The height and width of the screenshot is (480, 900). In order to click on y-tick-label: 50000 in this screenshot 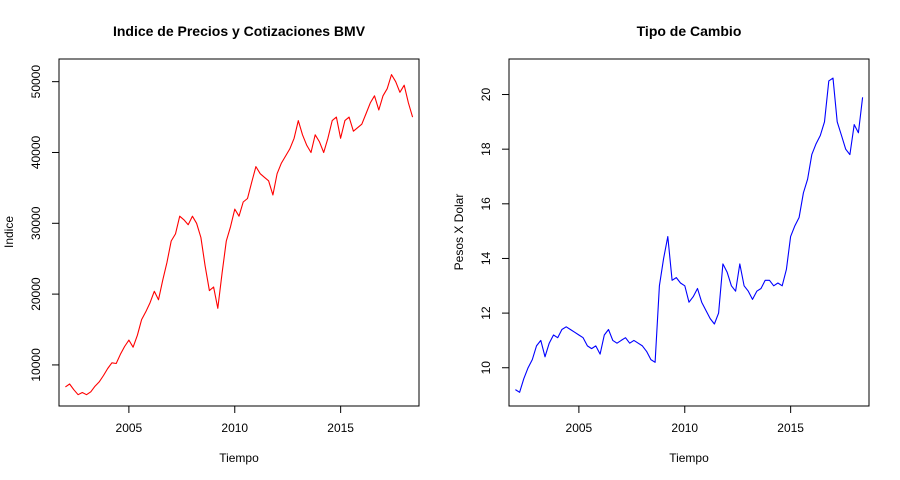, I will do `click(36, 82)`.